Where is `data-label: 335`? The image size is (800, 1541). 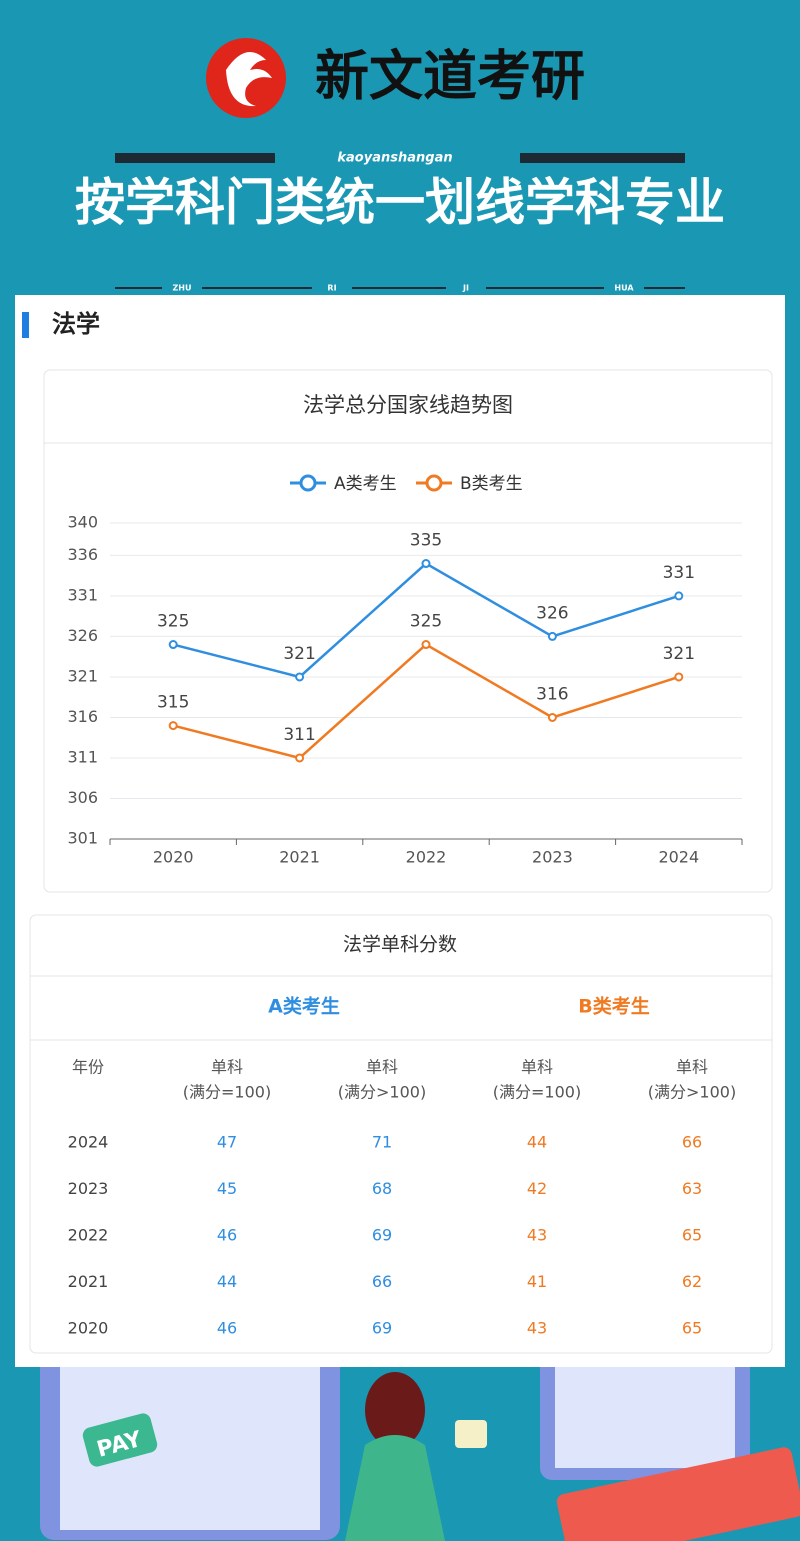
data-label: 335 is located at coordinates (426, 541).